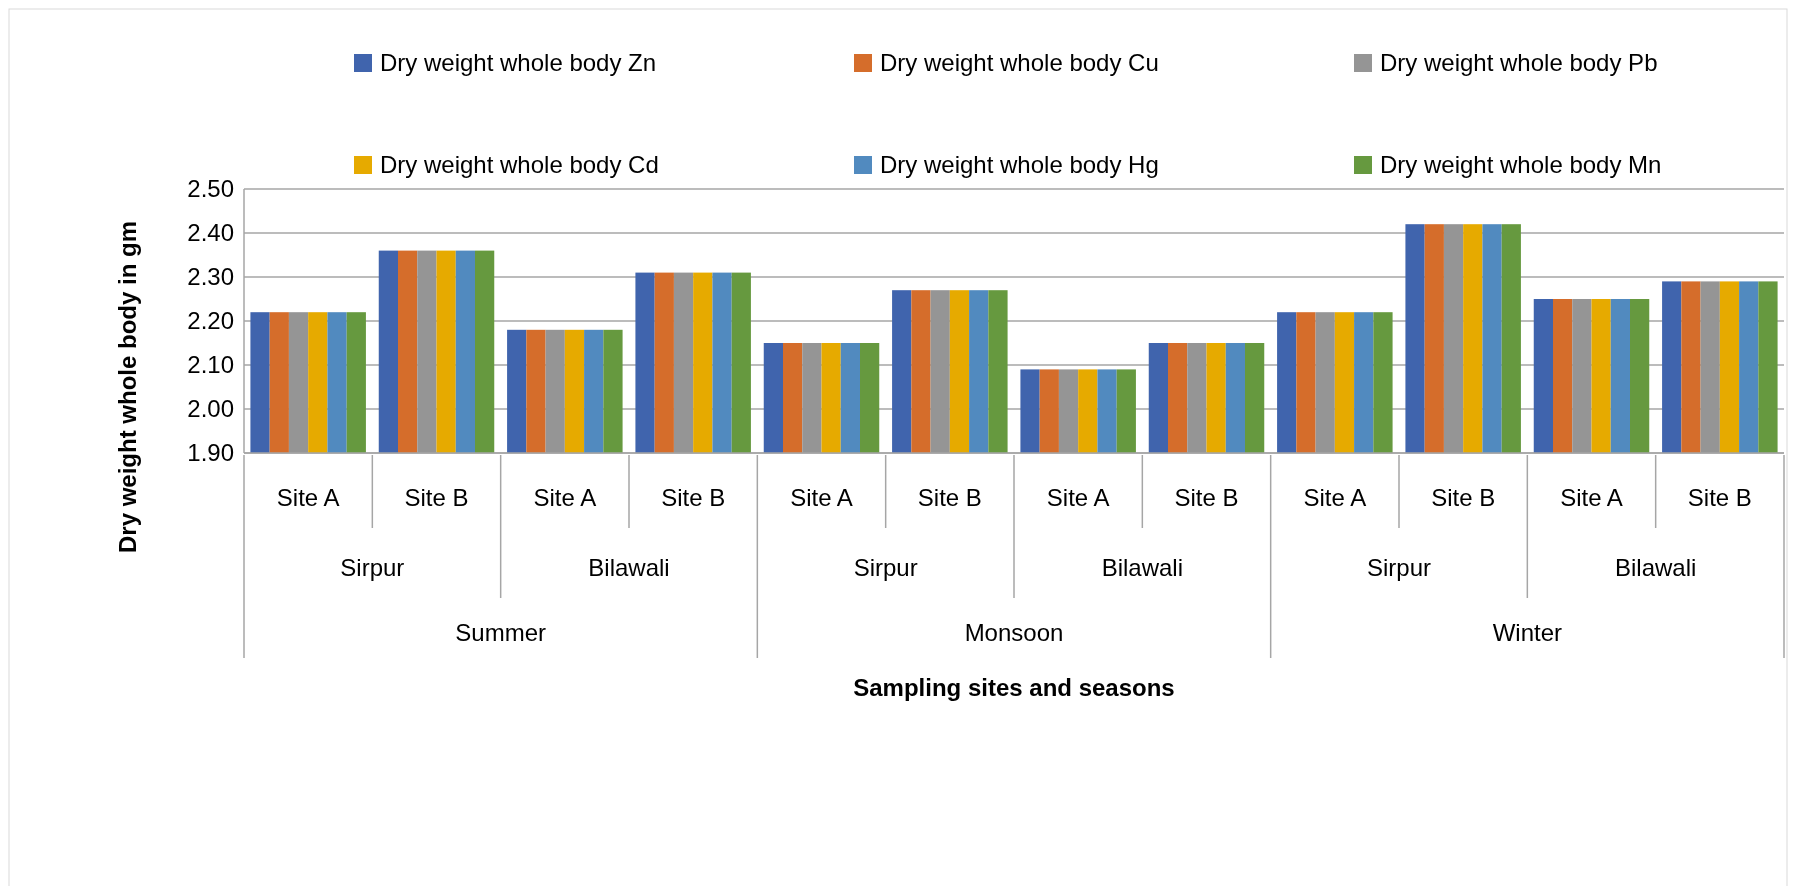 Image resolution: width=1808 pixels, height=886 pixels. I want to click on legend-label: Dry weight whole body Cu, so click(1019, 63).